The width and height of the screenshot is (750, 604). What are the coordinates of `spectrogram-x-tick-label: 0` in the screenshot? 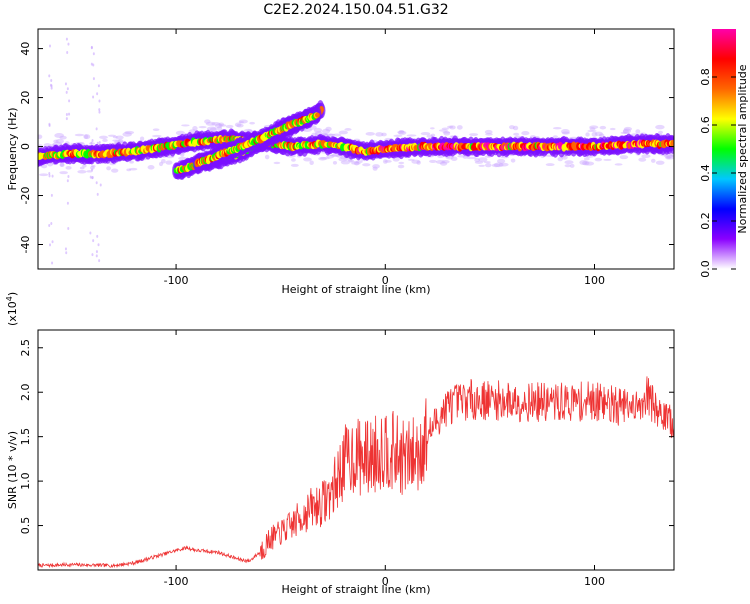 It's located at (385, 280).